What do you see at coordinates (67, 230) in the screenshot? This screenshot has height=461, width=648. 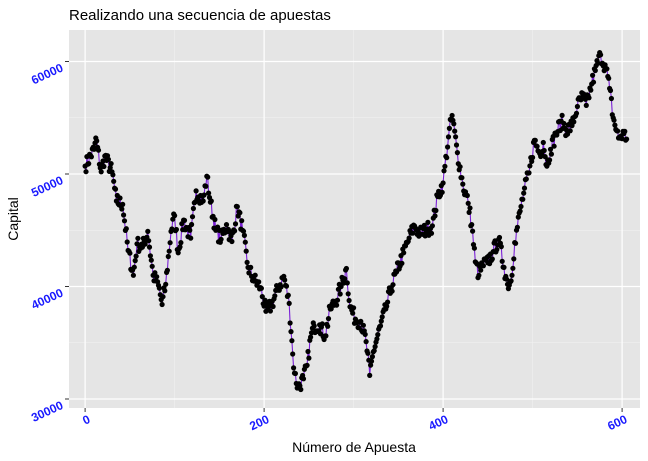 I see `y-axis-ticks` at bounding box center [67, 230].